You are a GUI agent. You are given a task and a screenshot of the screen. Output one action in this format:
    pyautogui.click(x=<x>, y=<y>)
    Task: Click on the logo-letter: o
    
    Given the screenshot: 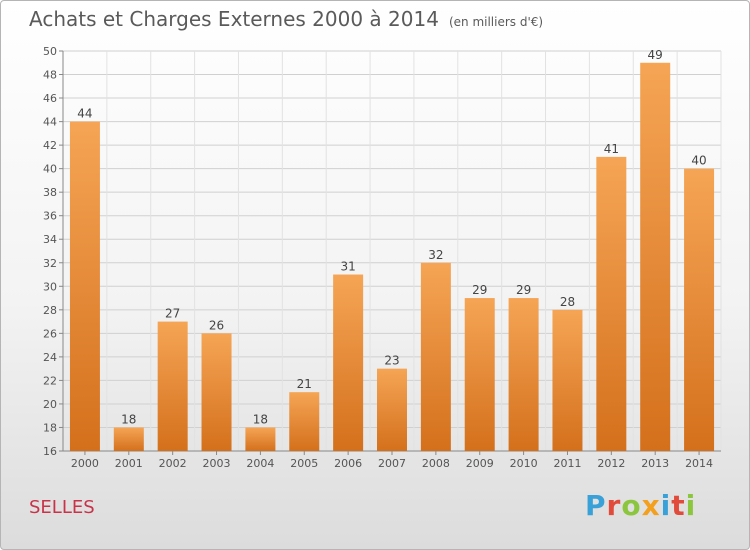 What is the action you would take?
    pyautogui.click(x=631, y=505)
    